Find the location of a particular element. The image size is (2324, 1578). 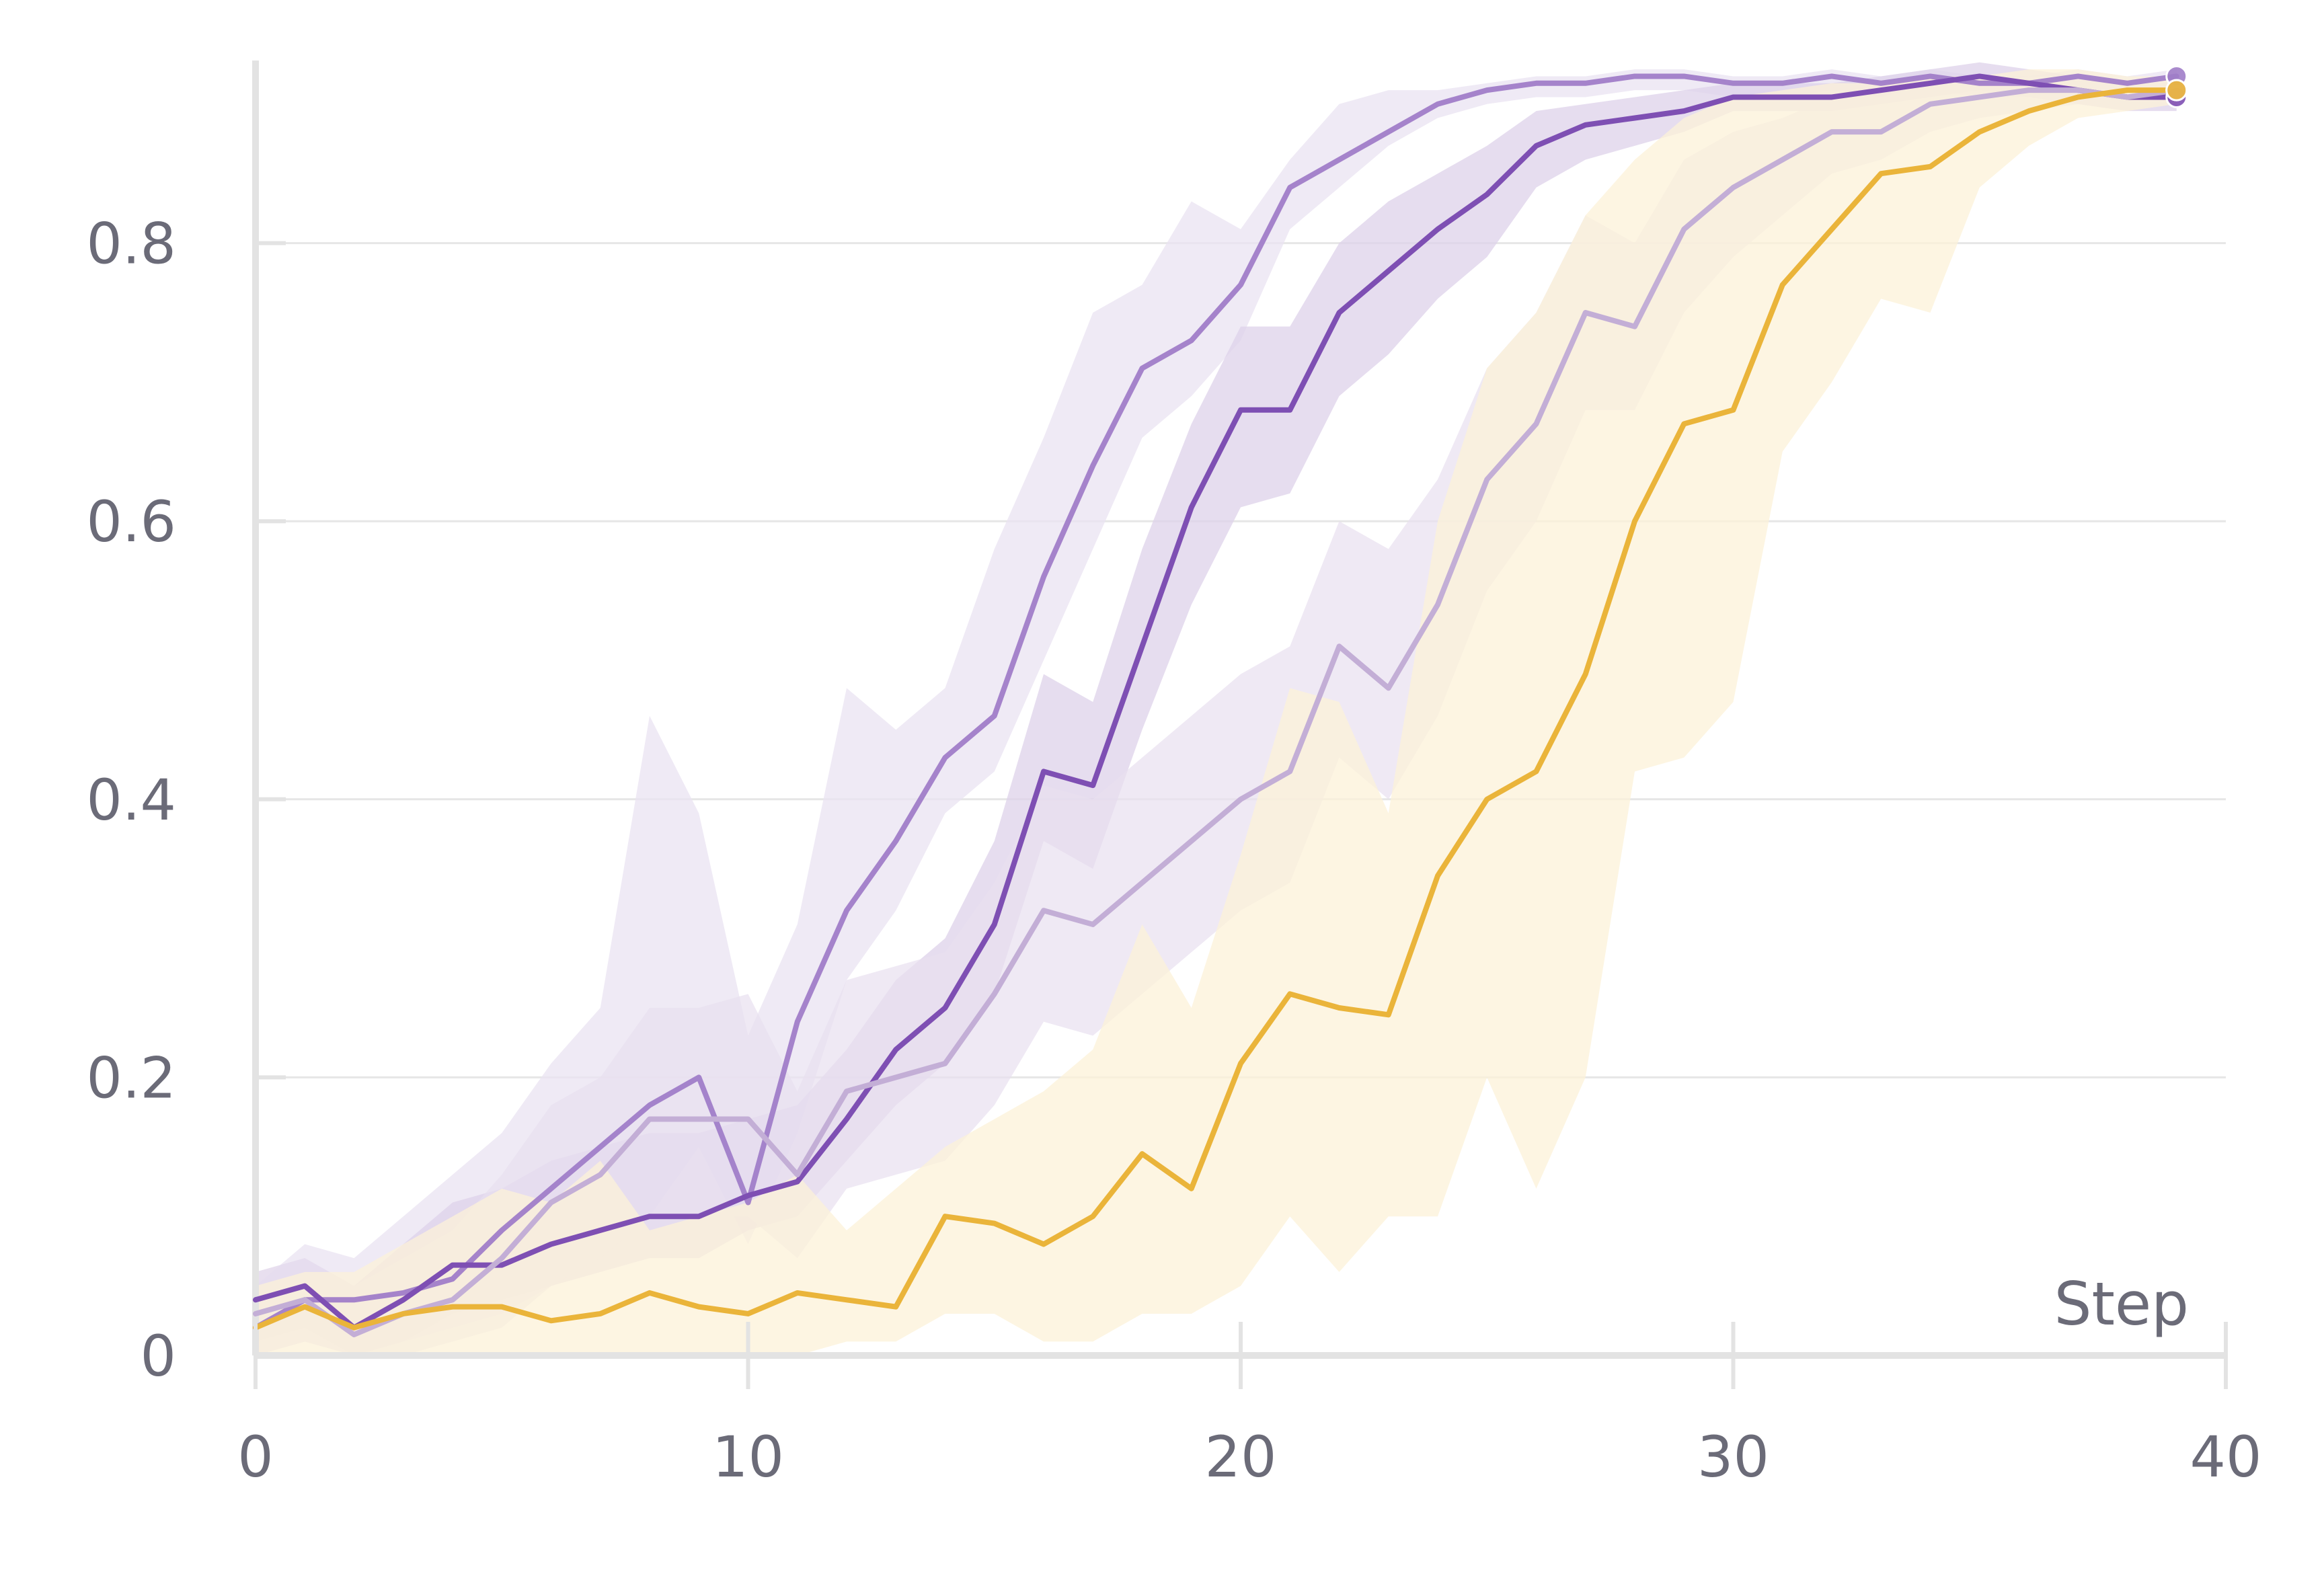

series-endpoints is located at coordinates (2176, 86).